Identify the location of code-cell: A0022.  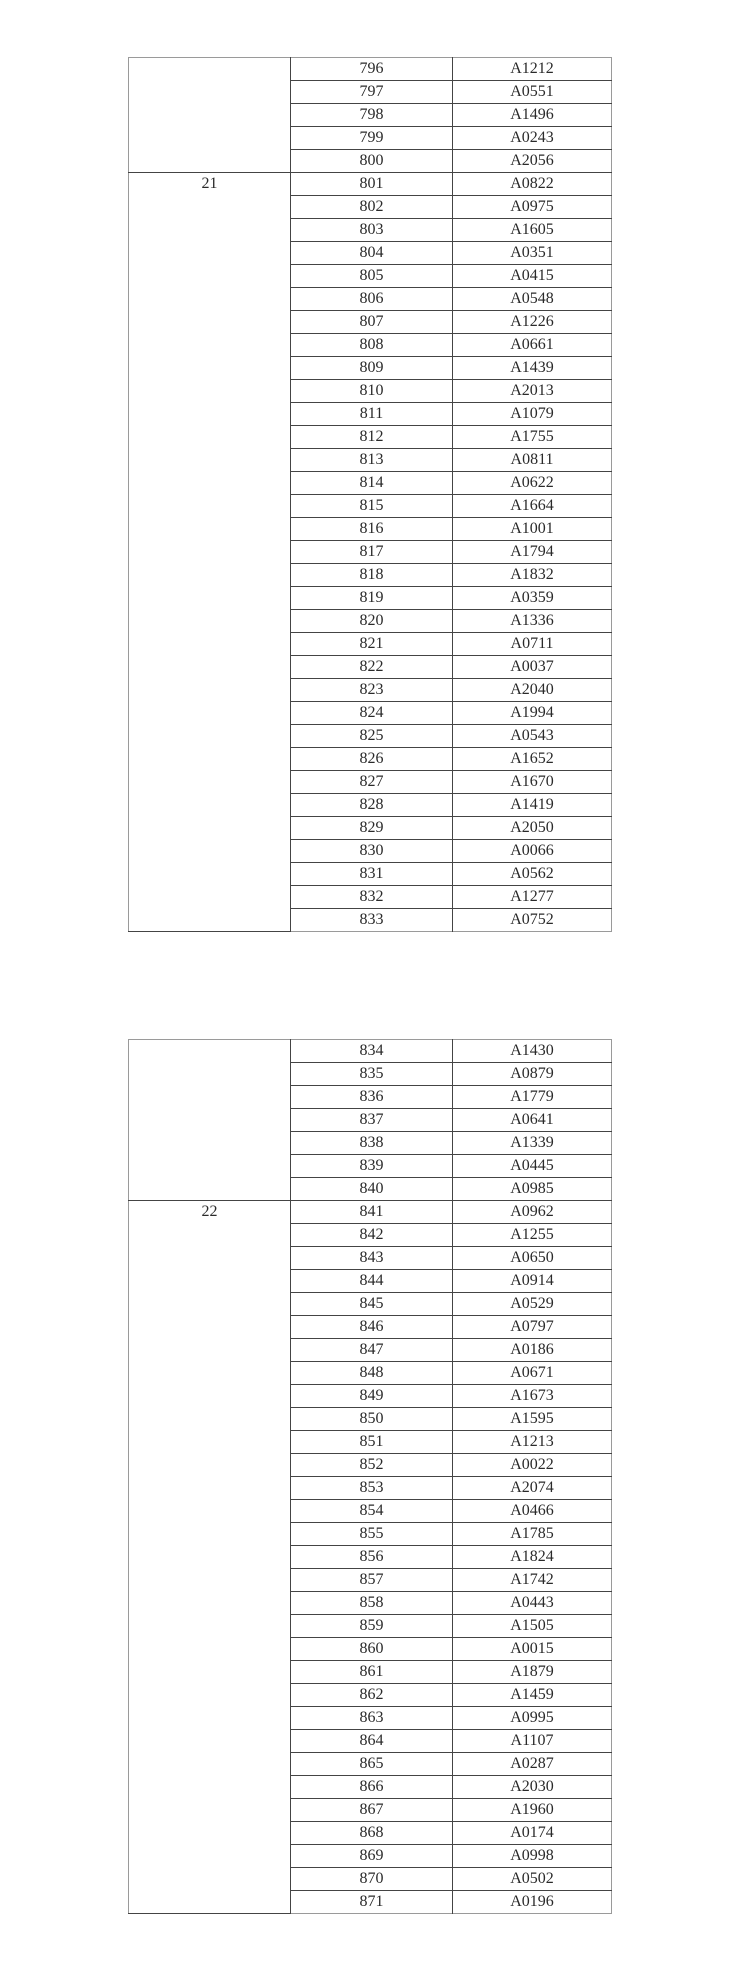
(532, 1465).